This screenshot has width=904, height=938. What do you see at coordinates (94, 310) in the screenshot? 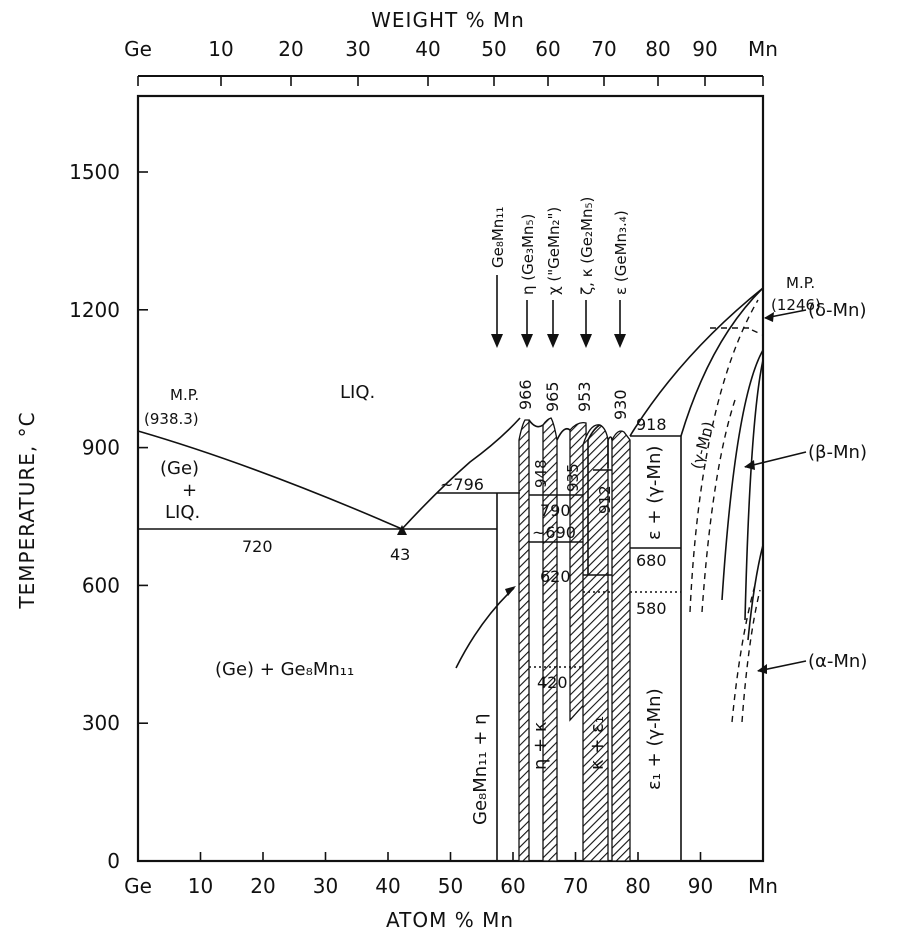
I see `y-tick-label: 1200` at bounding box center [94, 310].